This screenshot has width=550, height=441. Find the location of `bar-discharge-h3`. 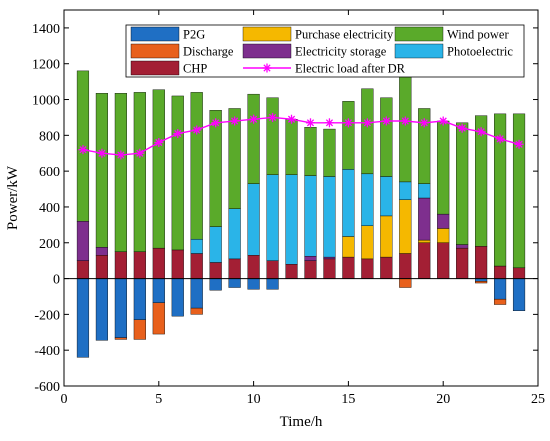

bar-discharge-h3 is located at coordinates (120, 338).